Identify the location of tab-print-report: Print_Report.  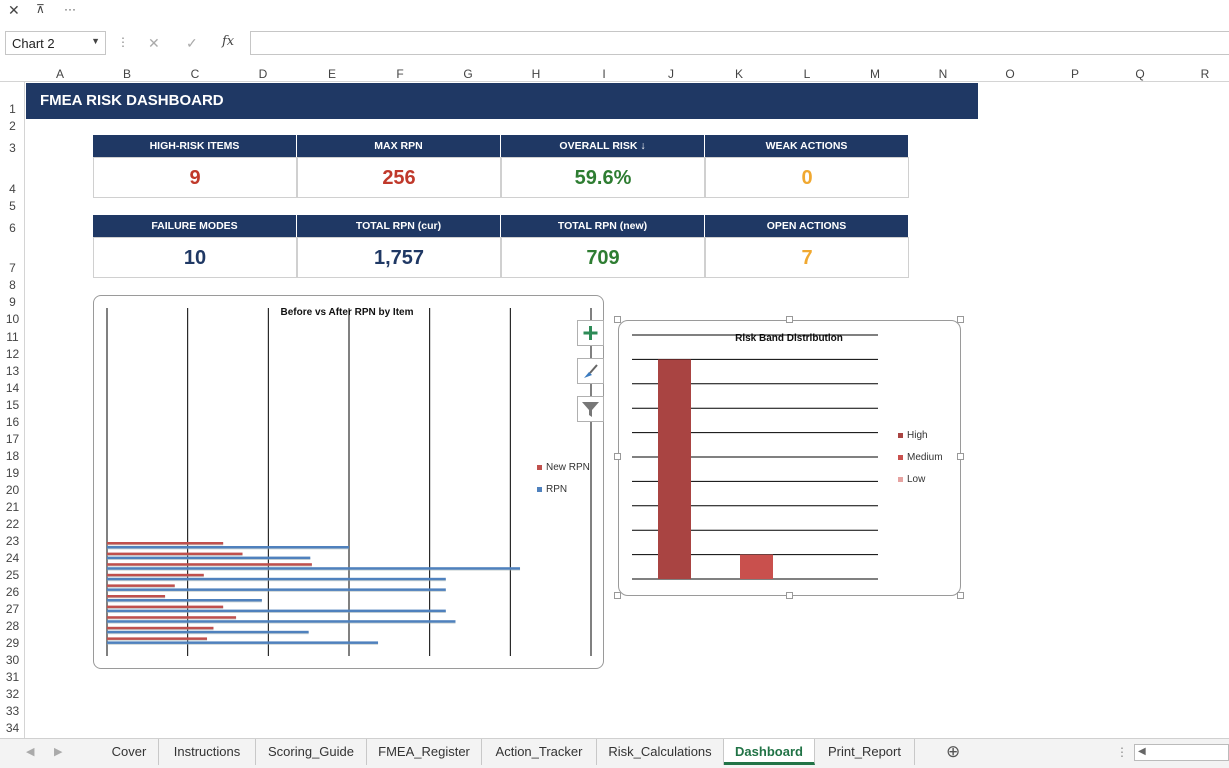
(865, 752).